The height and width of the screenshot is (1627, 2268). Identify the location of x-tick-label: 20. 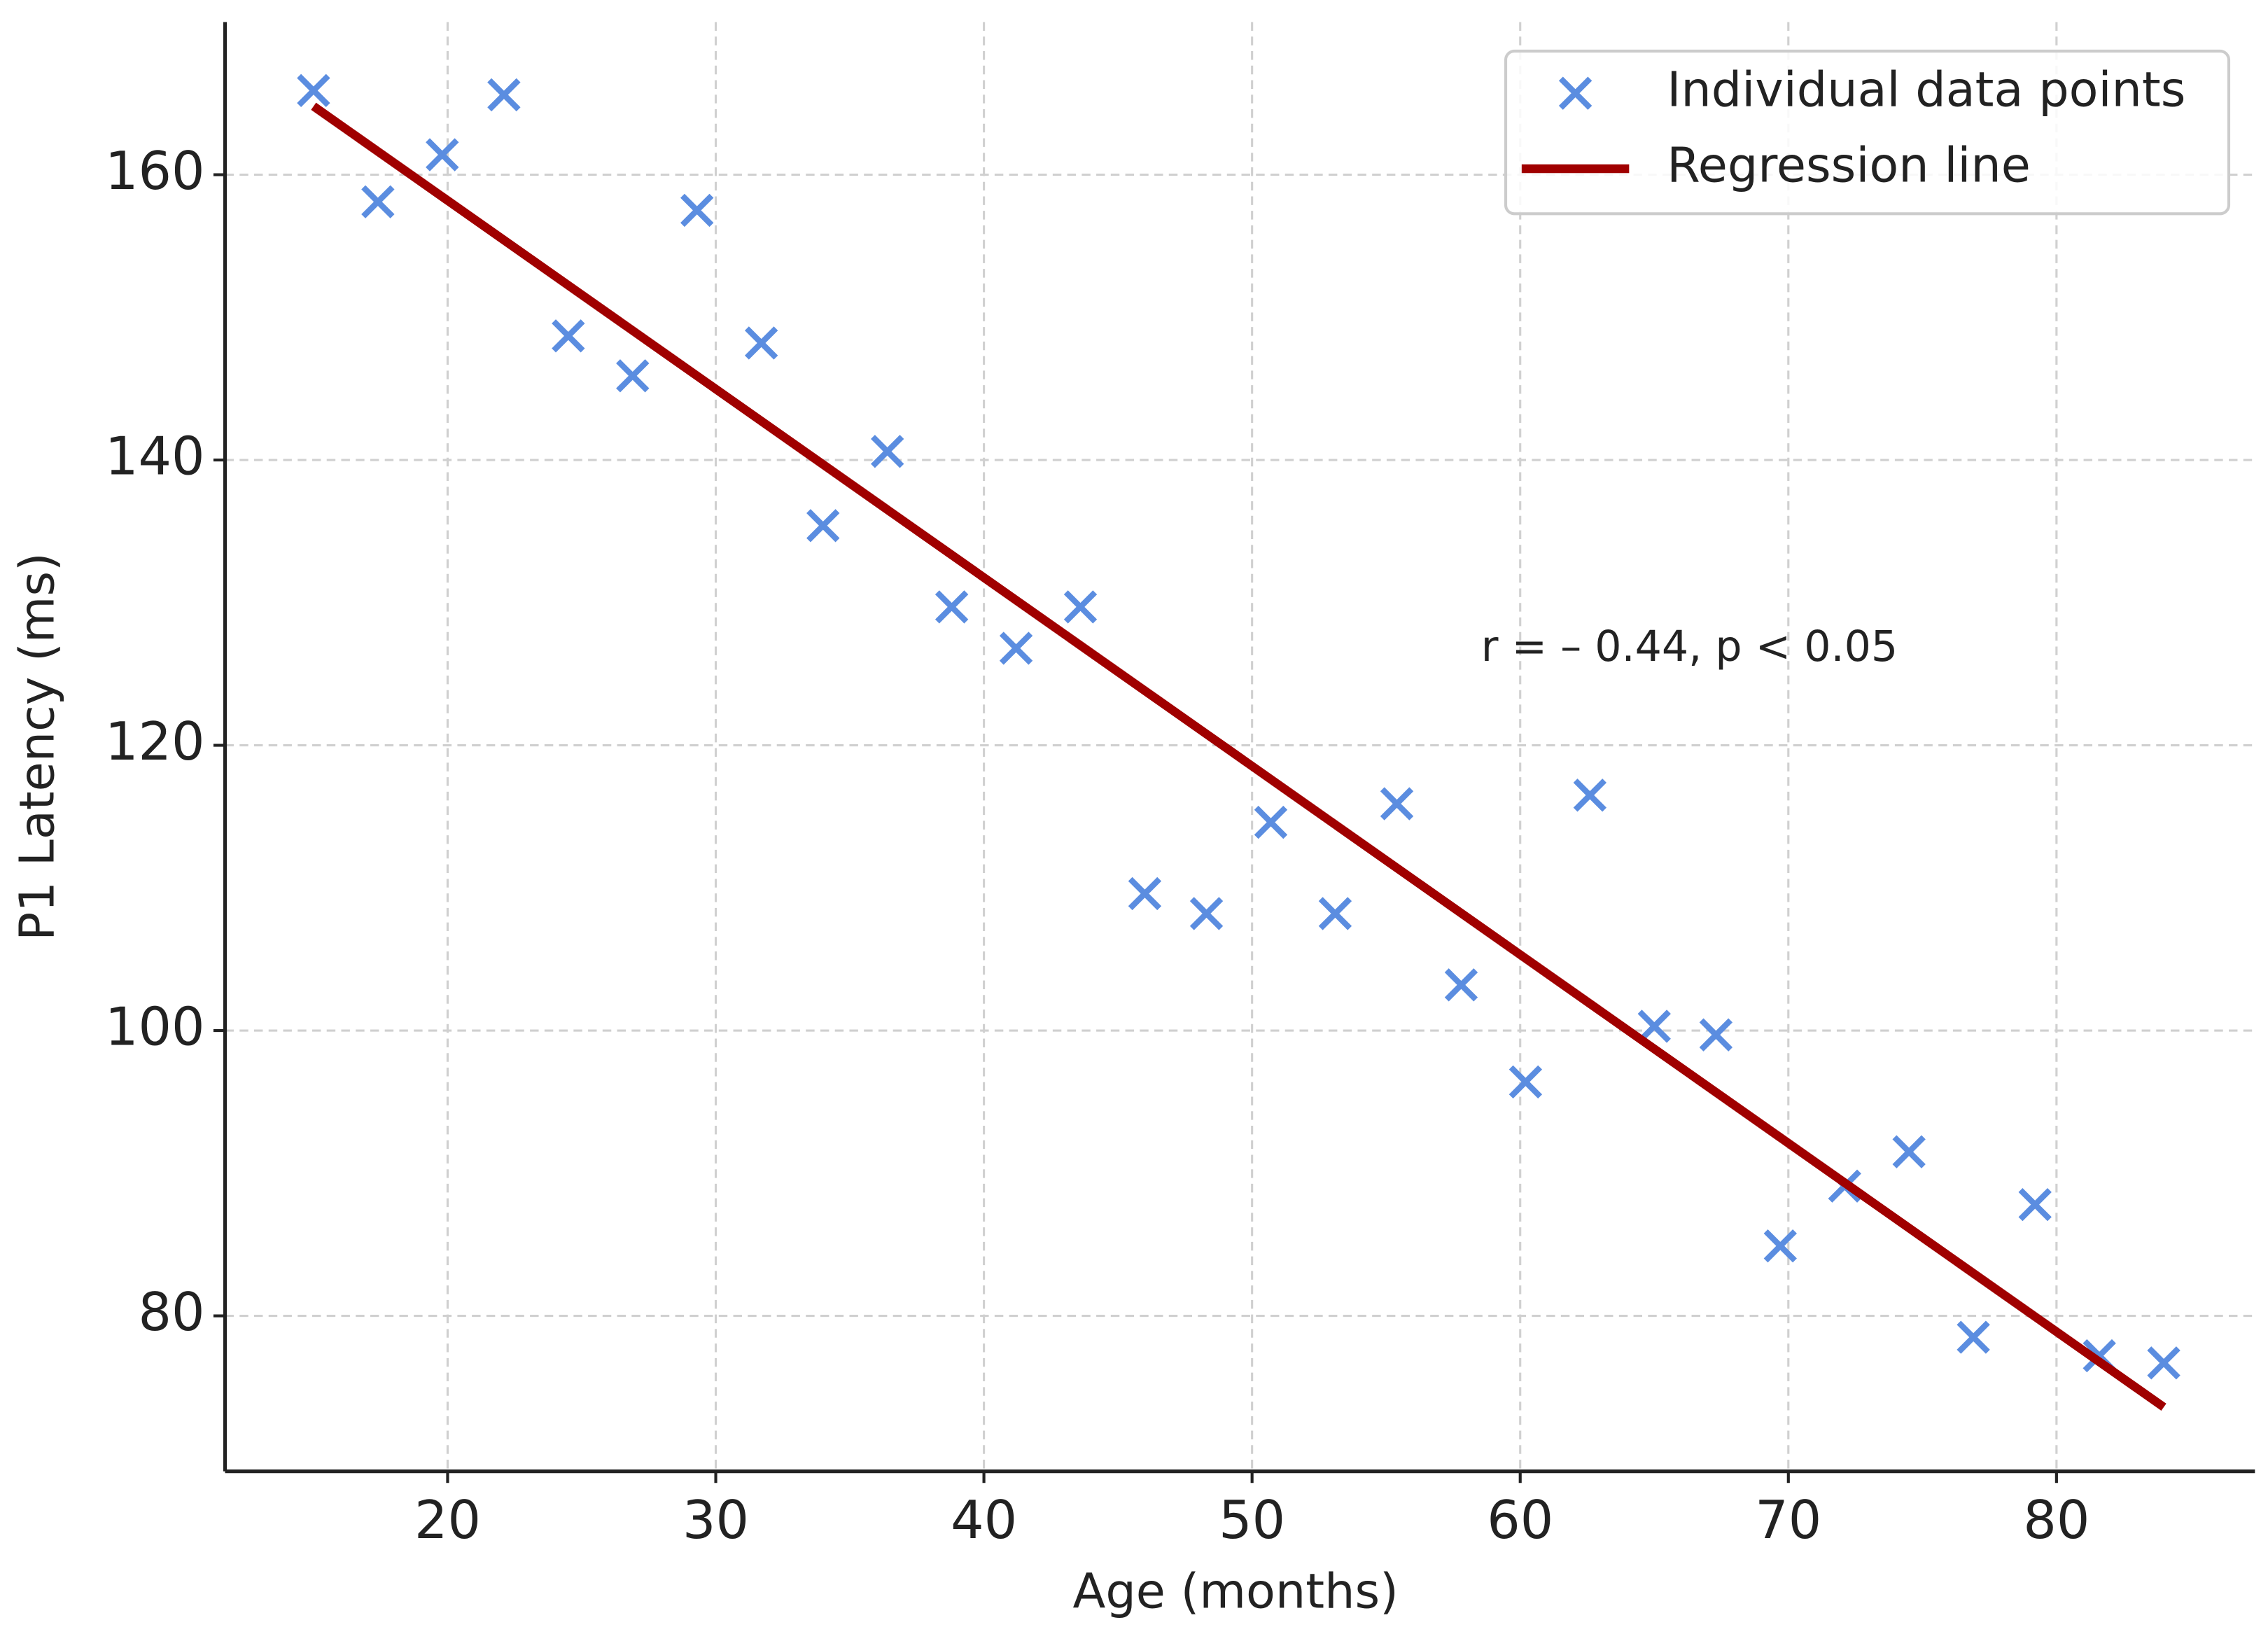
(447, 1520).